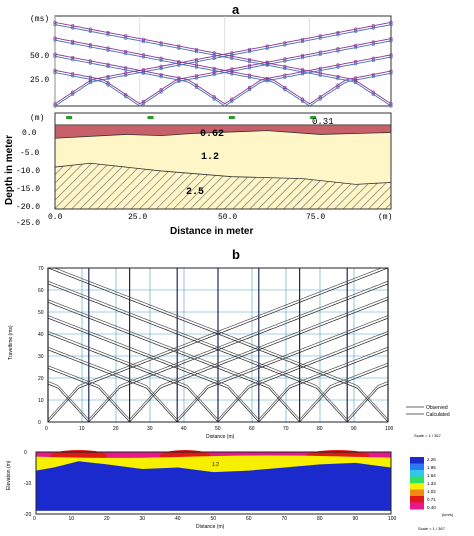 The height and width of the screenshot is (536, 474). Describe the element at coordinates (214, 519) in the screenshot. I see `panel-b-bottom-xtick: 50` at that location.